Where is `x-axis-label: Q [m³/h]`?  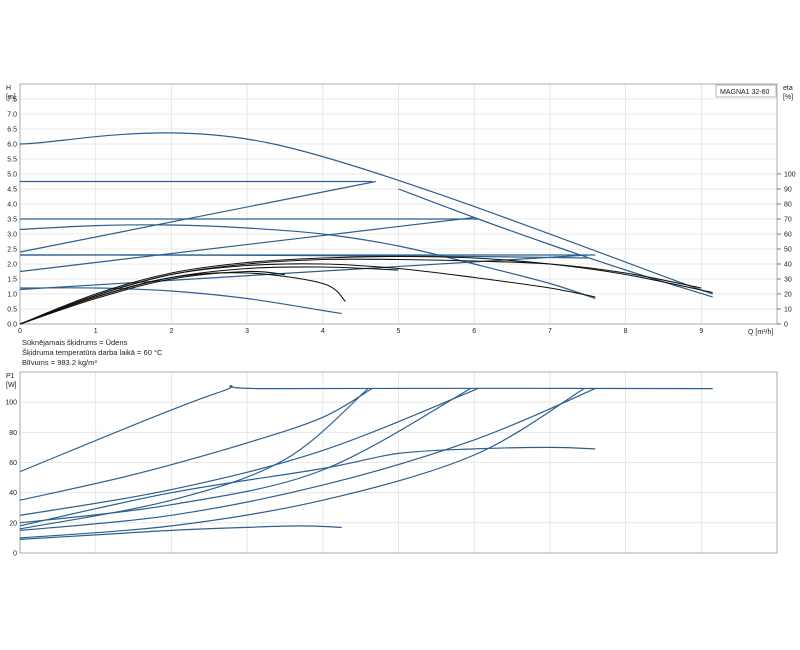 x-axis-label: Q [m³/h] is located at coordinates (760, 332).